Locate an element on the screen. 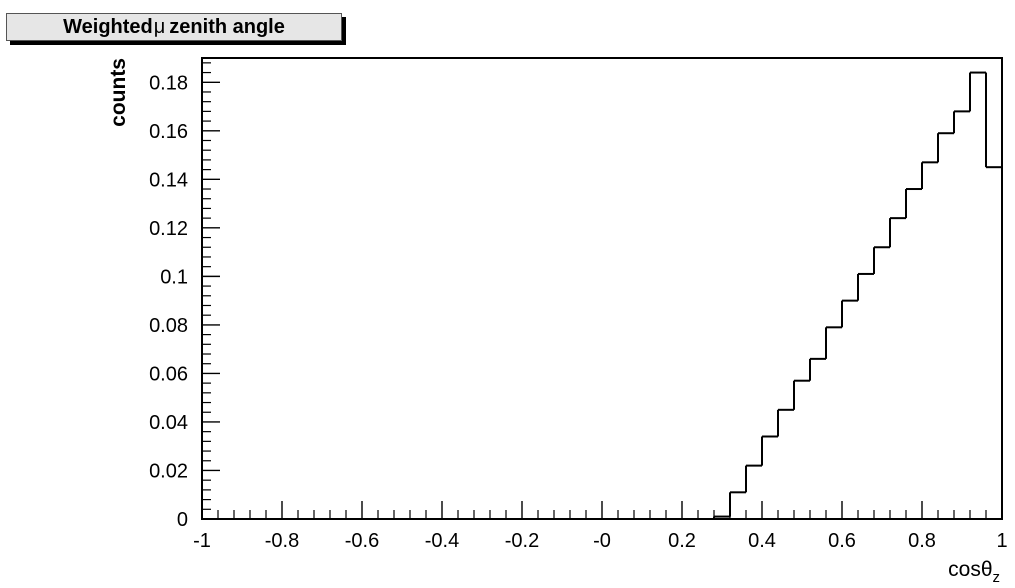 This screenshot has width=1015, height=588. x-axis-label-main: cosθ is located at coordinates (970, 569).